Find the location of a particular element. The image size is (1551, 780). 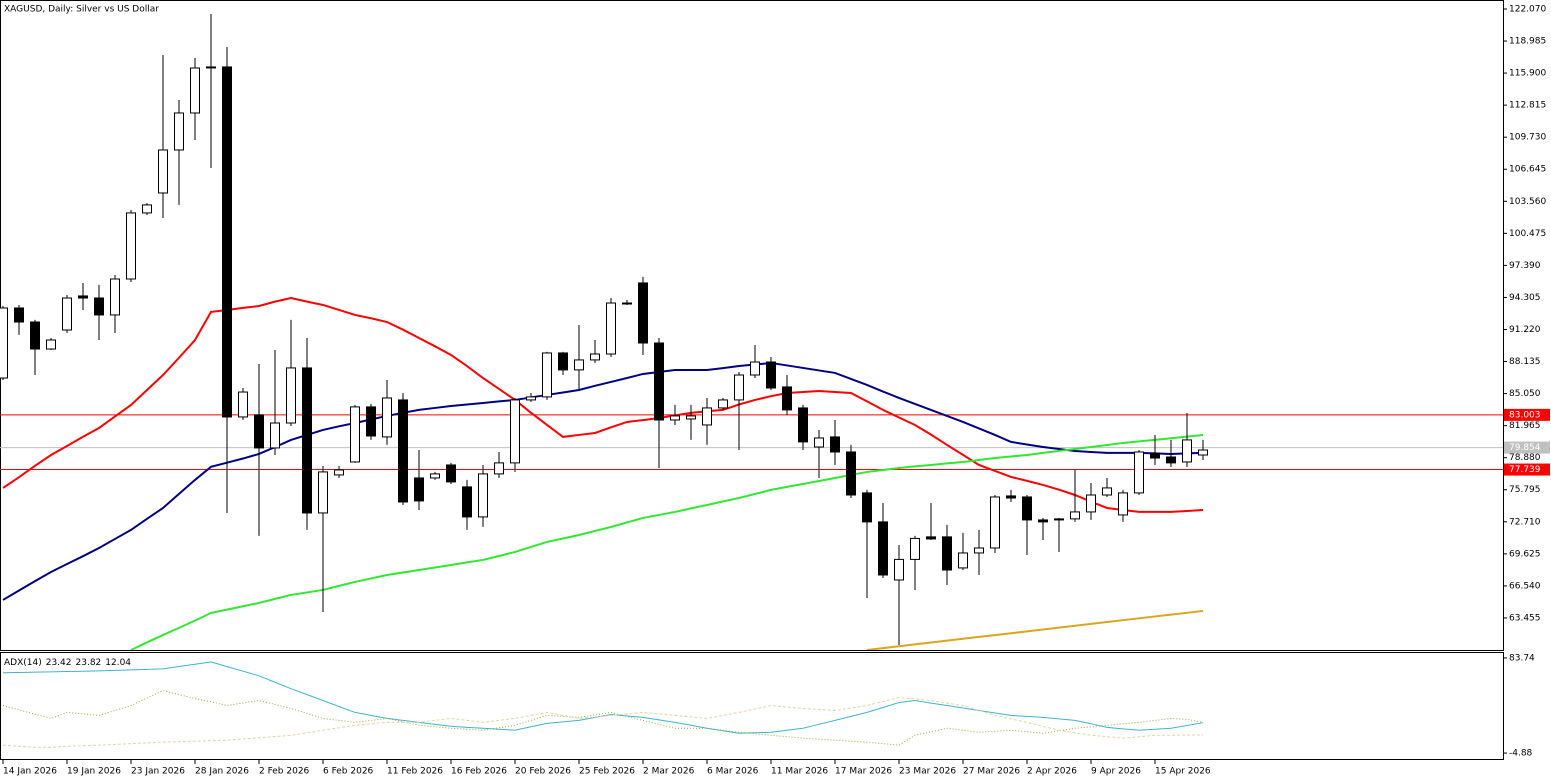

x-tick-label: 11 Mar 2026 is located at coordinates (799, 772).